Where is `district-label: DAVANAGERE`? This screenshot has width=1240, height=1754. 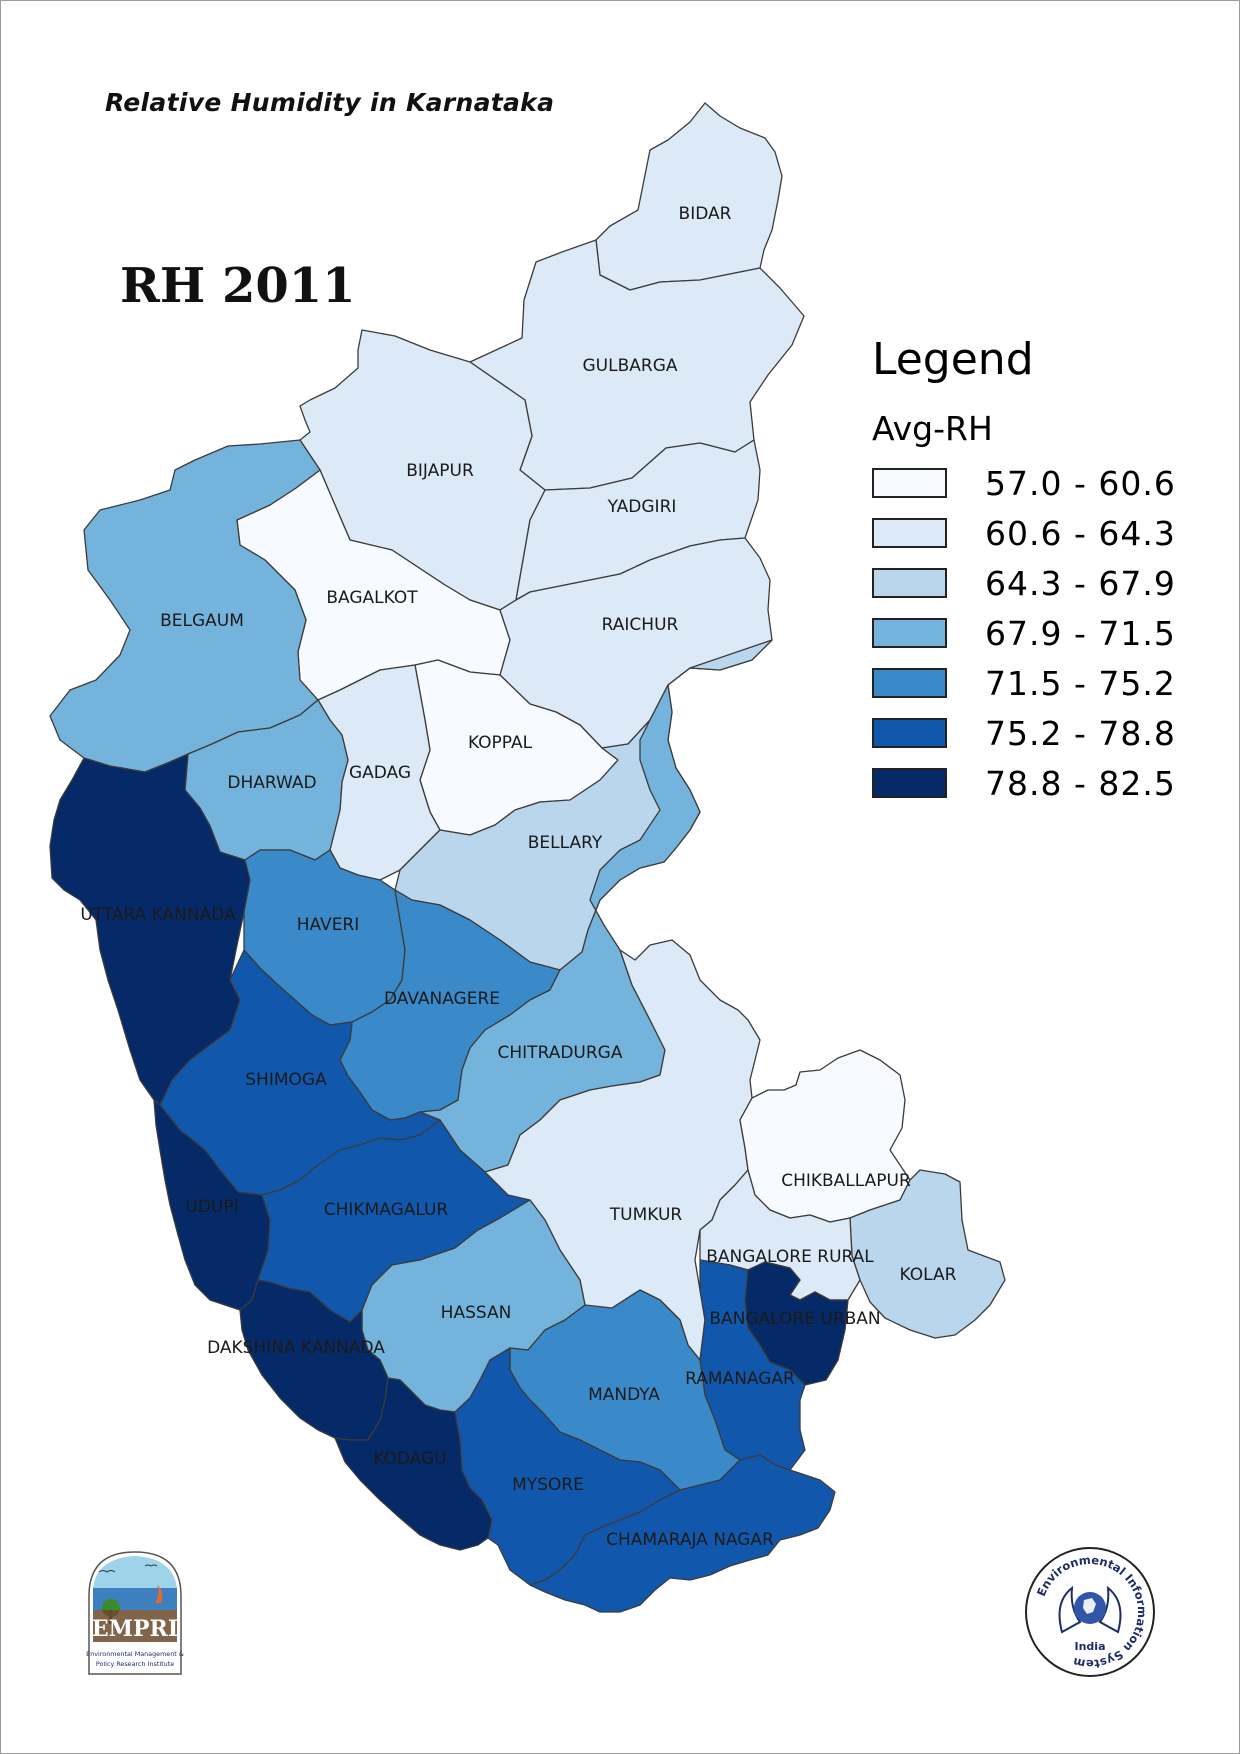 district-label: DAVANAGERE is located at coordinates (442, 999).